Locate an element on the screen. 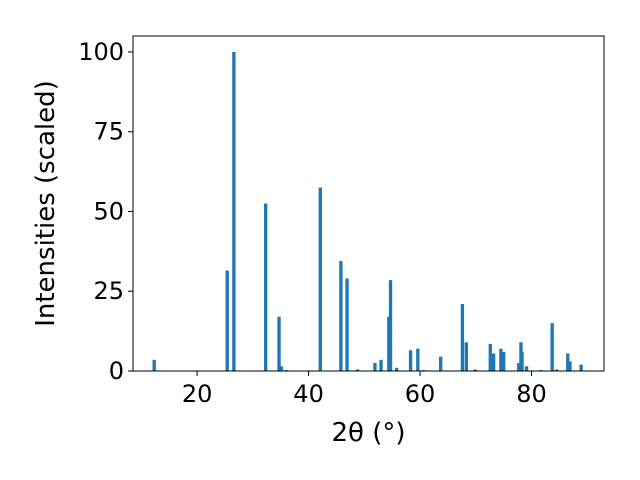 The width and height of the screenshot is (640, 480). x-axis-ticks: 20 40 60 80 is located at coordinates (364, 389).